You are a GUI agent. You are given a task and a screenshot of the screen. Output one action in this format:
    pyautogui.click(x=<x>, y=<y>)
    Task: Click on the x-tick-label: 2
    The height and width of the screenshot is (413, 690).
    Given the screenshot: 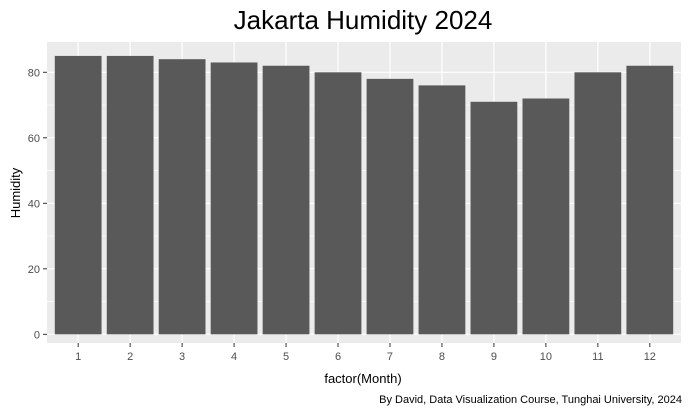 What is the action you would take?
    pyautogui.click(x=130, y=357)
    